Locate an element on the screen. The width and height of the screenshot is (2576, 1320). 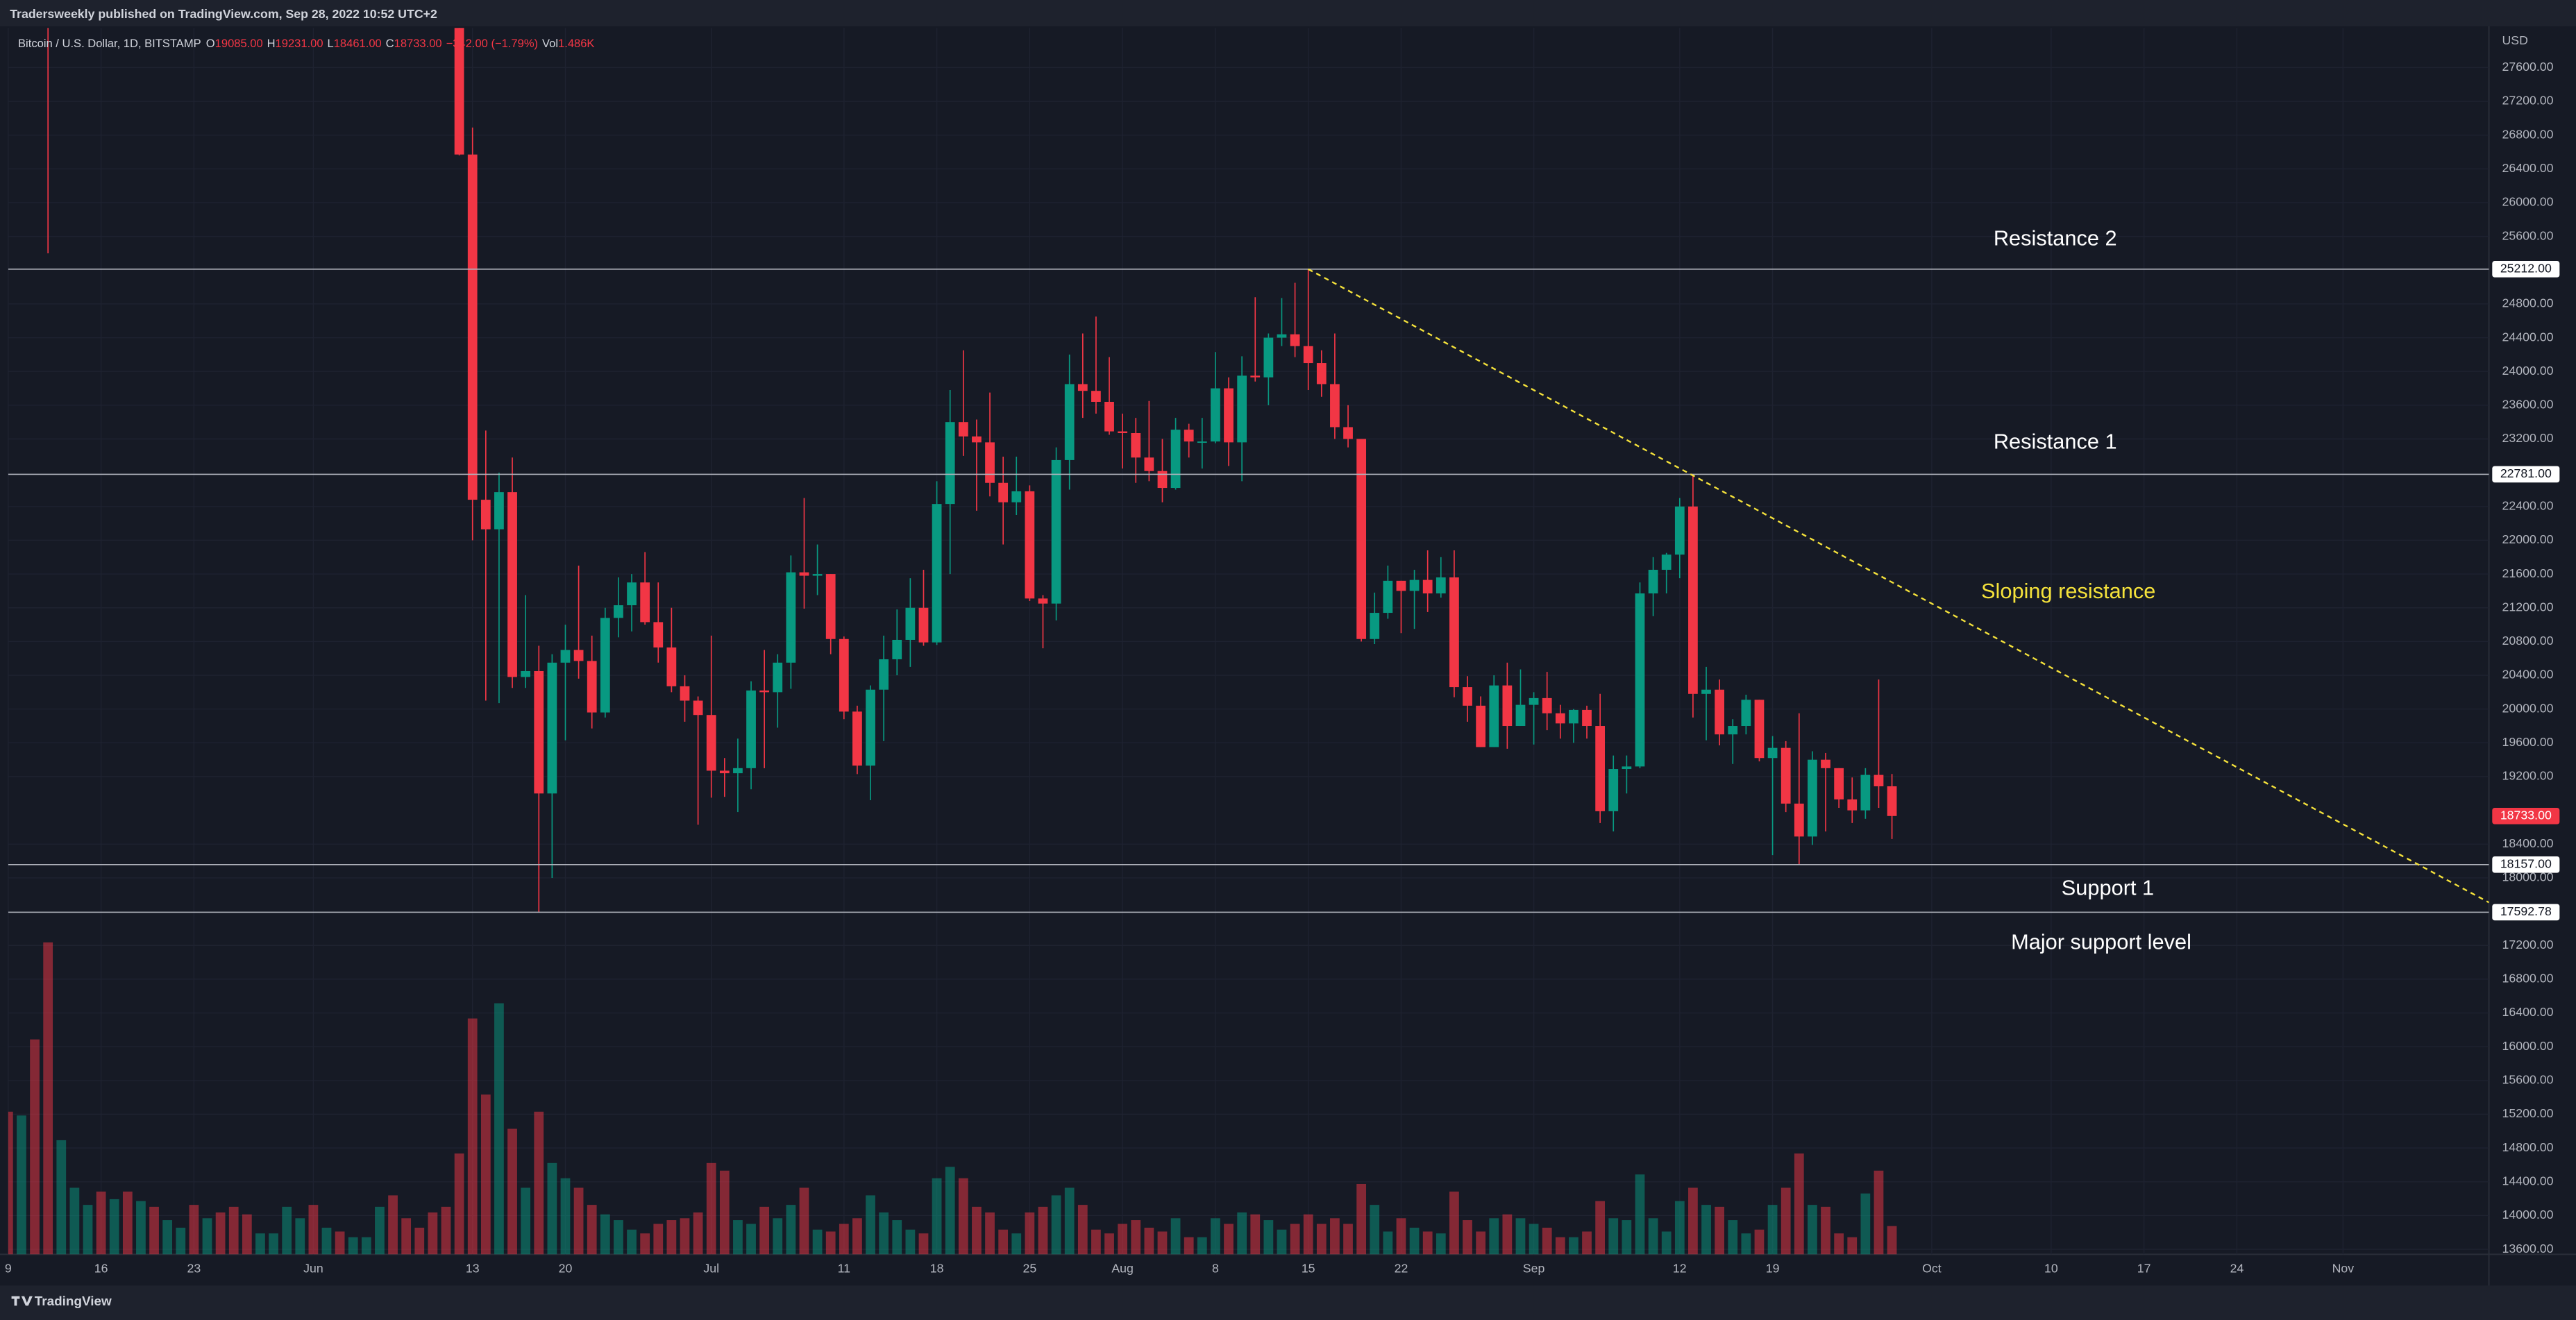
x-tick-label: 11 is located at coordinates (844, 1268).